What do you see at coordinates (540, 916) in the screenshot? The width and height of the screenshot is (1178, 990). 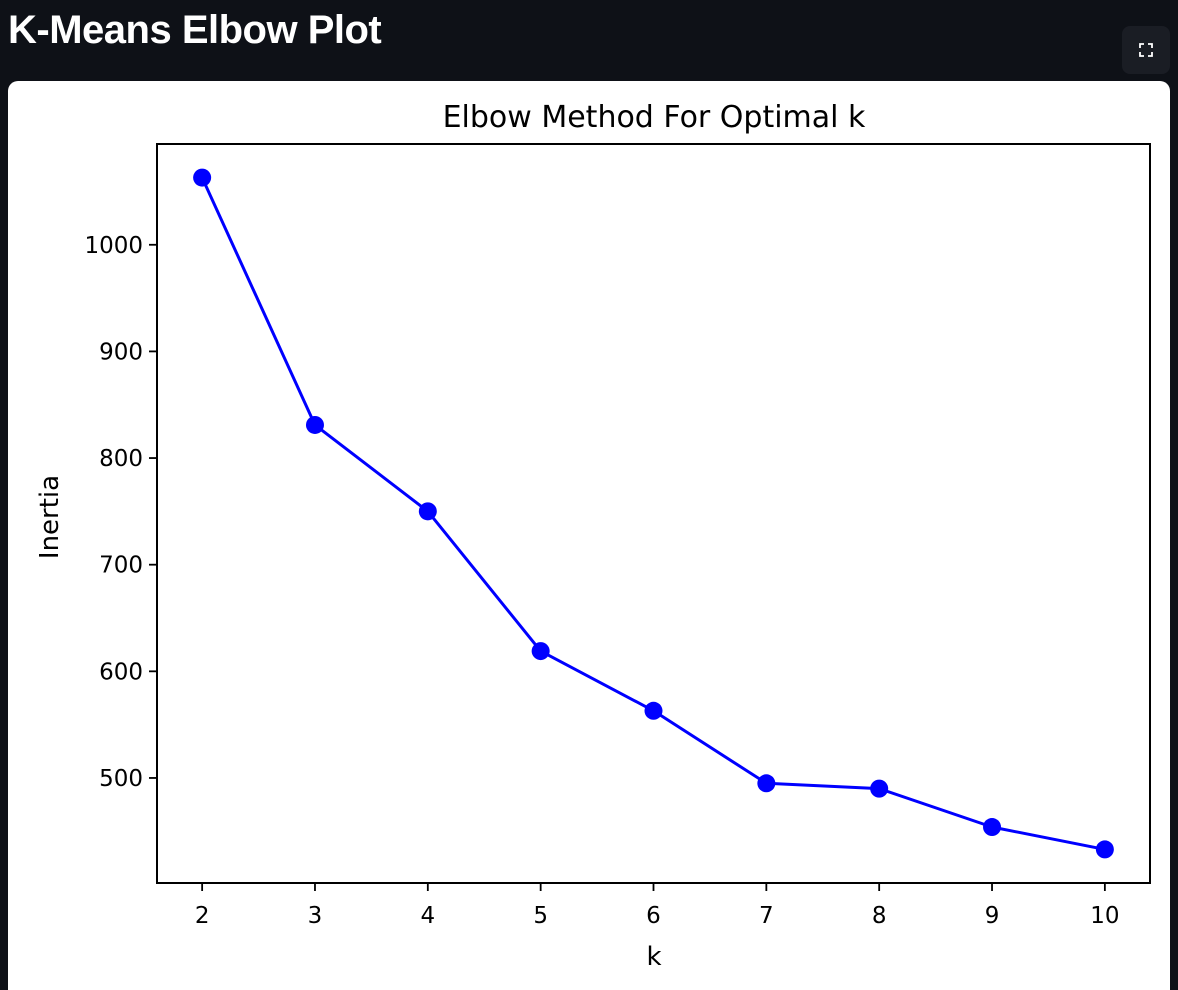 I see `x-tick-label: 5` at bounding box center [540, 916].